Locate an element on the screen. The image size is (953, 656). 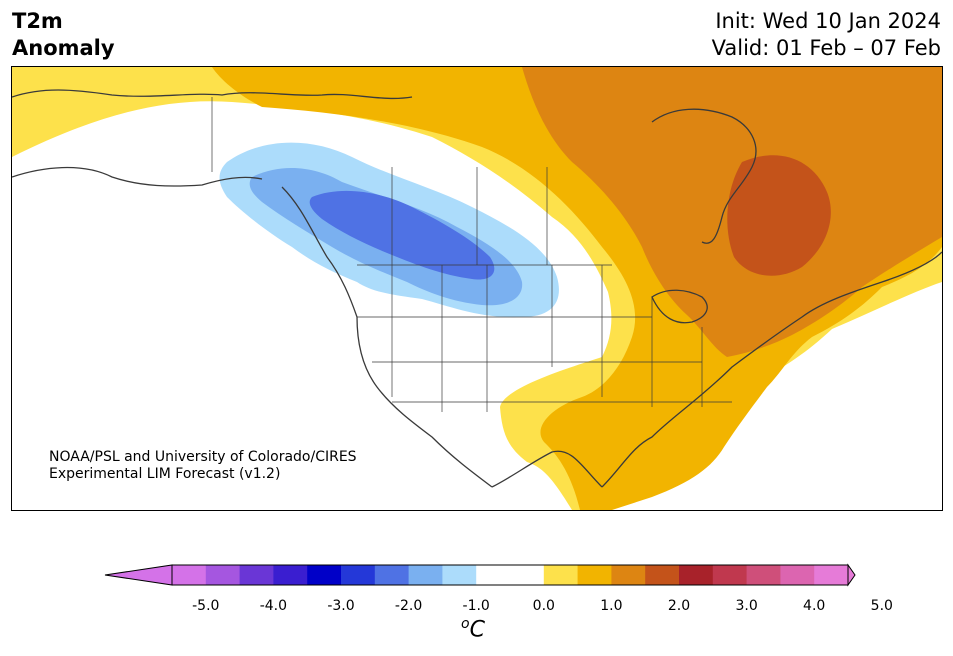
pacific-coastline is located at coordinates (387, 337).